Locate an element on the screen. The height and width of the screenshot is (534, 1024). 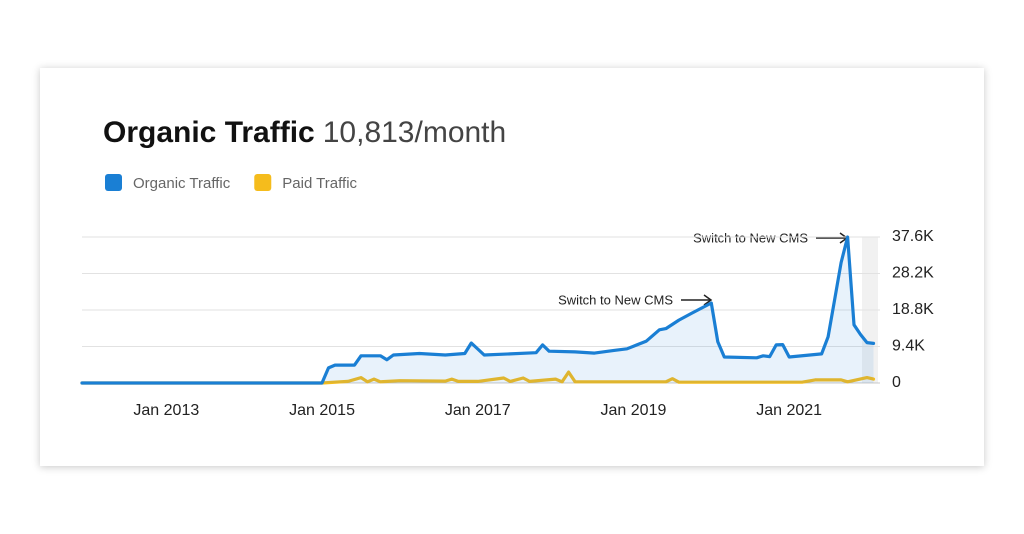
title-text: Organic Traffic is located at coordinates (209, 132).